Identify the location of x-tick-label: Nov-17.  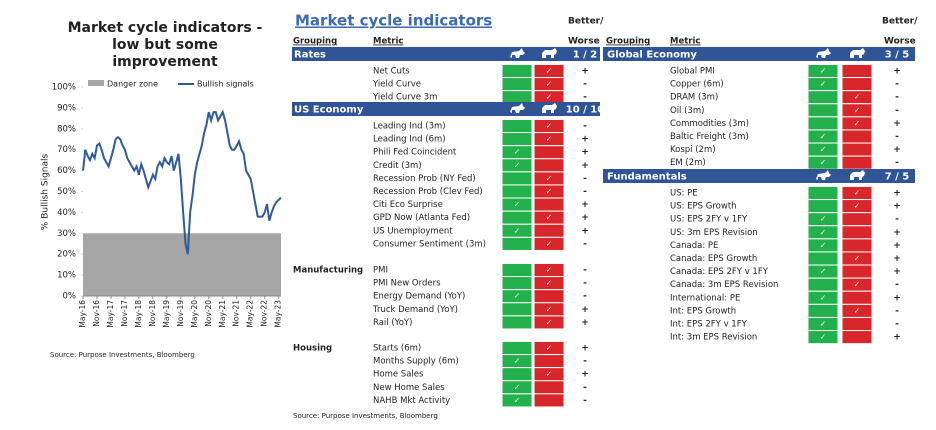
(124, 313).